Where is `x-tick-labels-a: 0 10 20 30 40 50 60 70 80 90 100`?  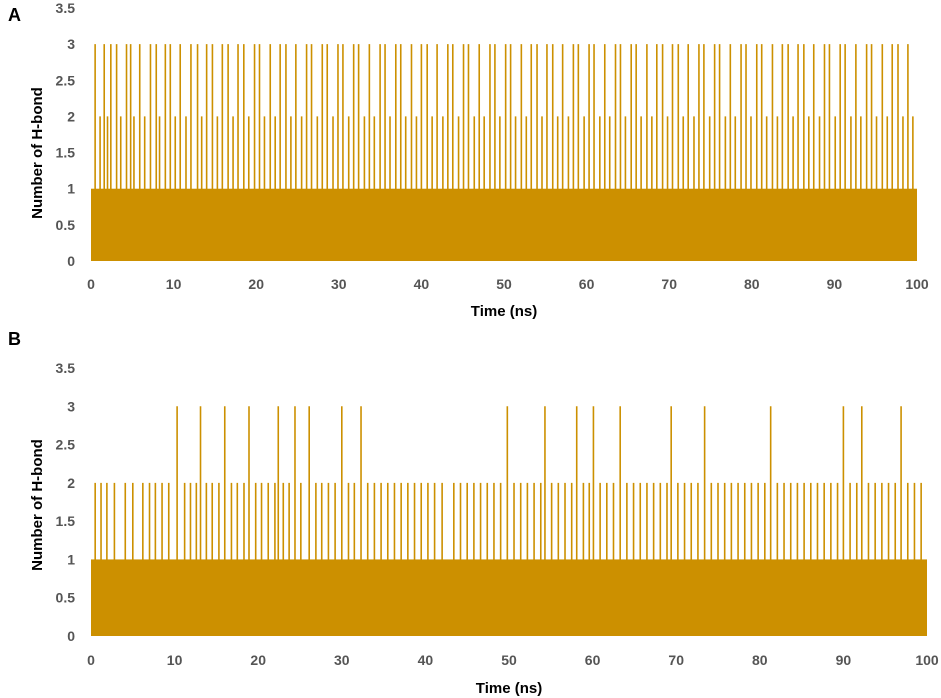
x-tick-labels-a: 0 10 20 30 40 50 60 70 80 90 100 is located at coordinates (508, 284).